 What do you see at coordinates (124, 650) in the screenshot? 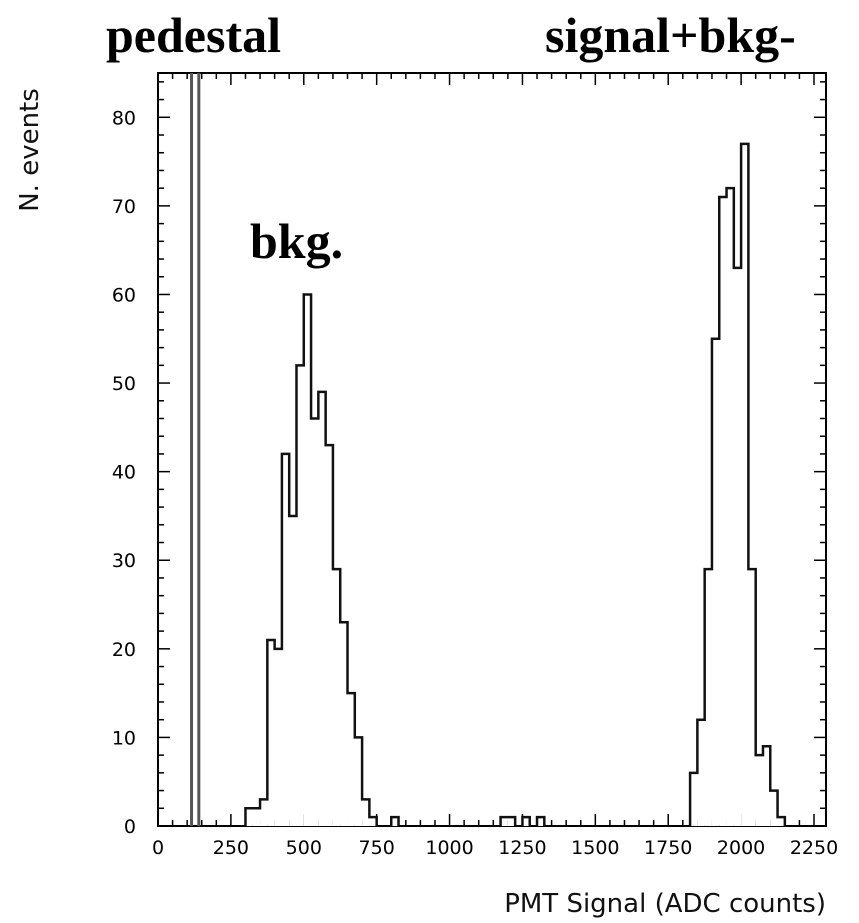
I see `y-tick-label: 20` at bounding box center [124, 650].